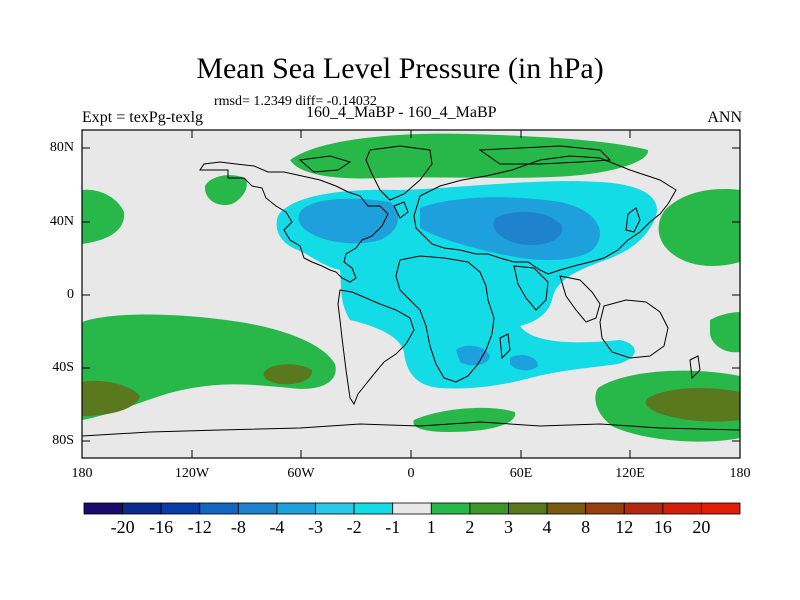 This screenshot has width=800, height=600. What do you see at coordinates (524, 363) in the screenshot?
I see `indian-ocean-blue-region` at bounding box center [524, 363].